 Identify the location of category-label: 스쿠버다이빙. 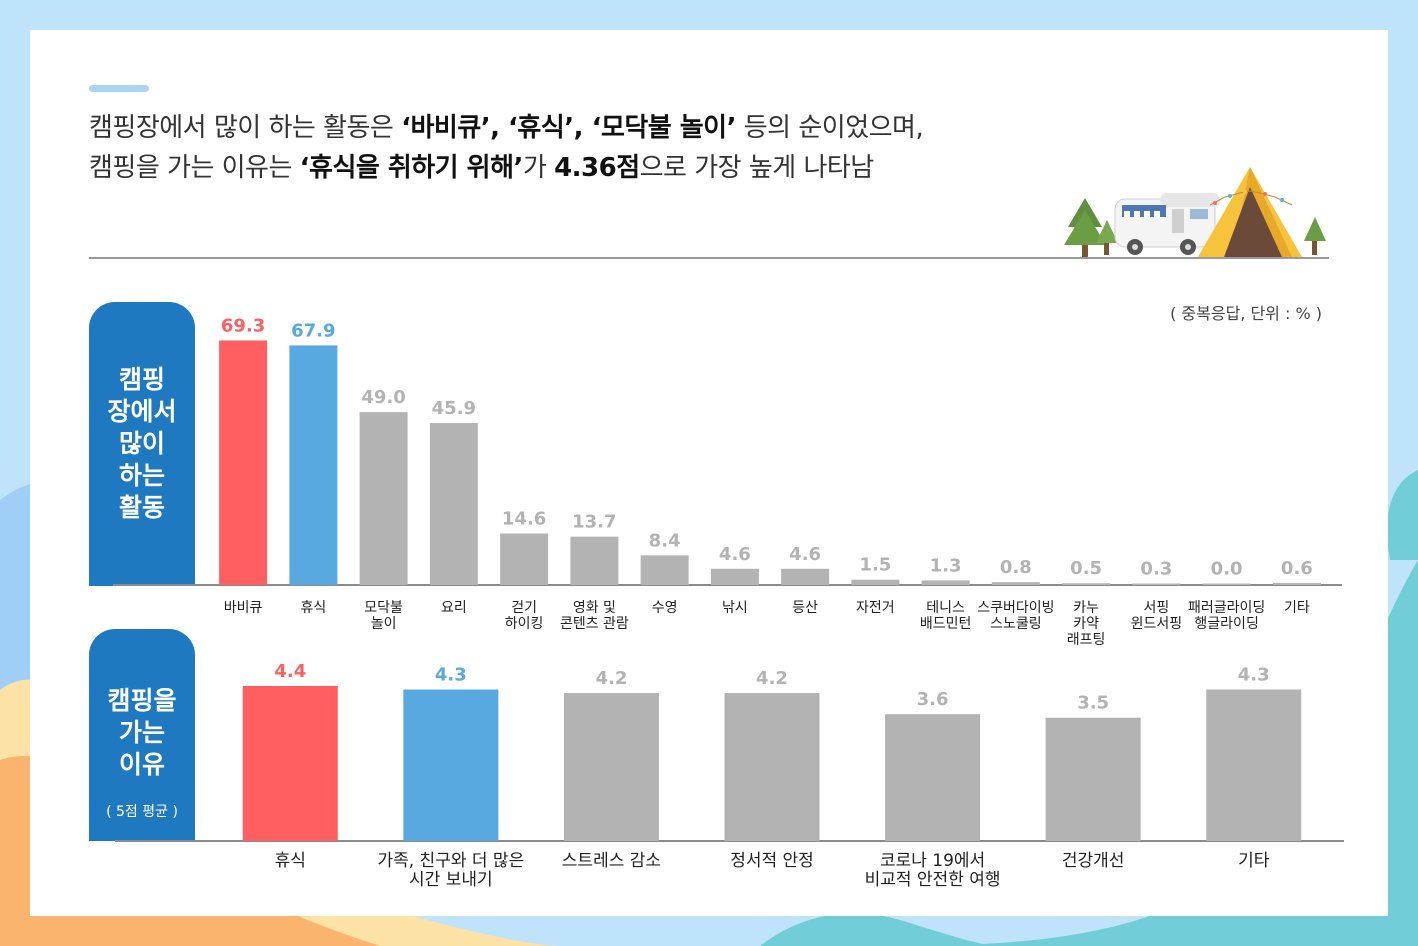
(1015, 608).